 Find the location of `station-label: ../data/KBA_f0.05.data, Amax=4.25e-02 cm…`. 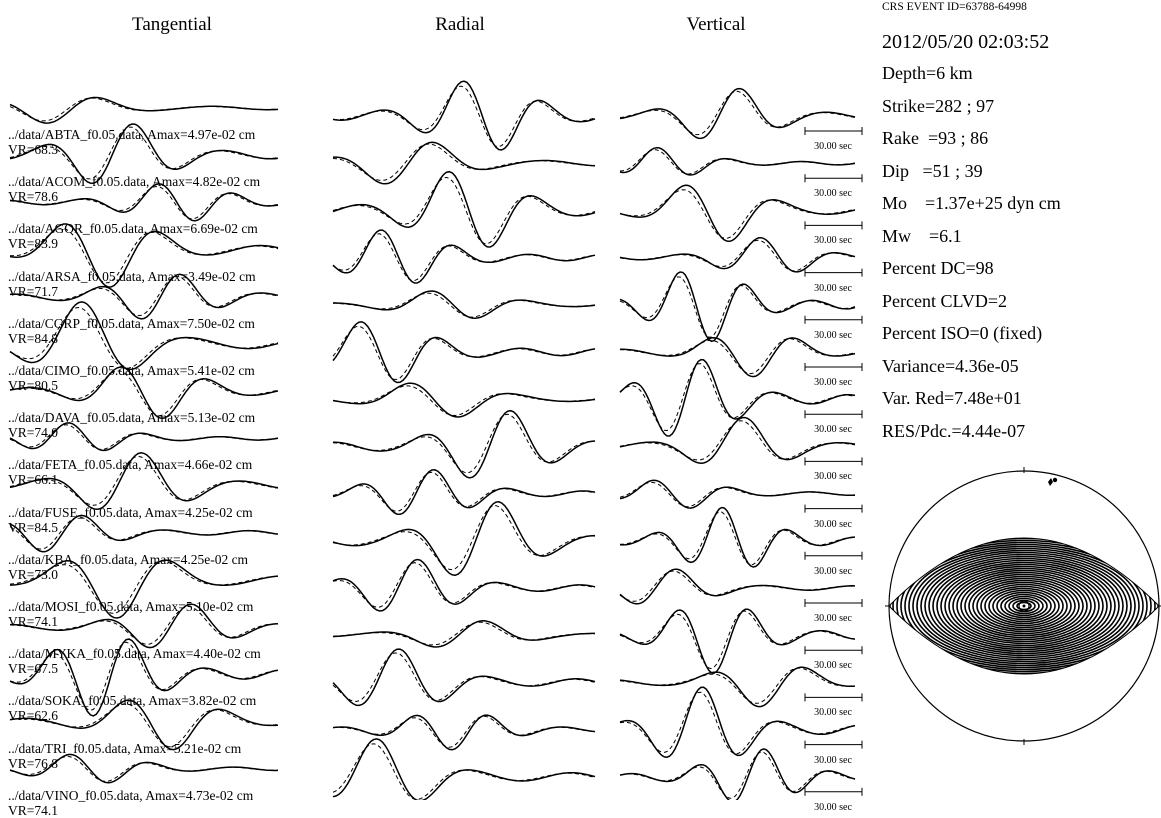

station-label: ../data/KBA_f0.05.data, Amax=4.25e-02 cm… is located at coordinates (128, 567).